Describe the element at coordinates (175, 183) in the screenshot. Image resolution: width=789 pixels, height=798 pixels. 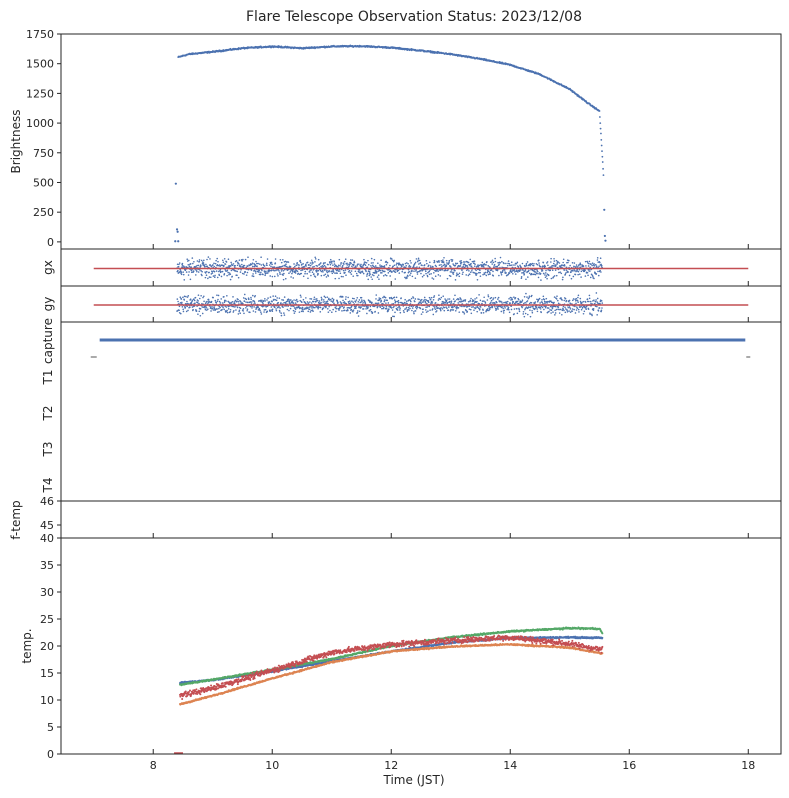
I see `brightness-outlier` at that location.